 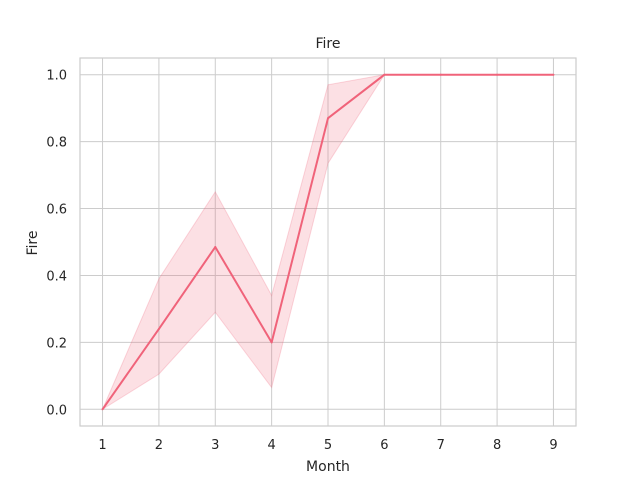 I want to click on x-tick-labels: 1 2 3 4 5 6 7 8 9, so click(x=327, y=445).